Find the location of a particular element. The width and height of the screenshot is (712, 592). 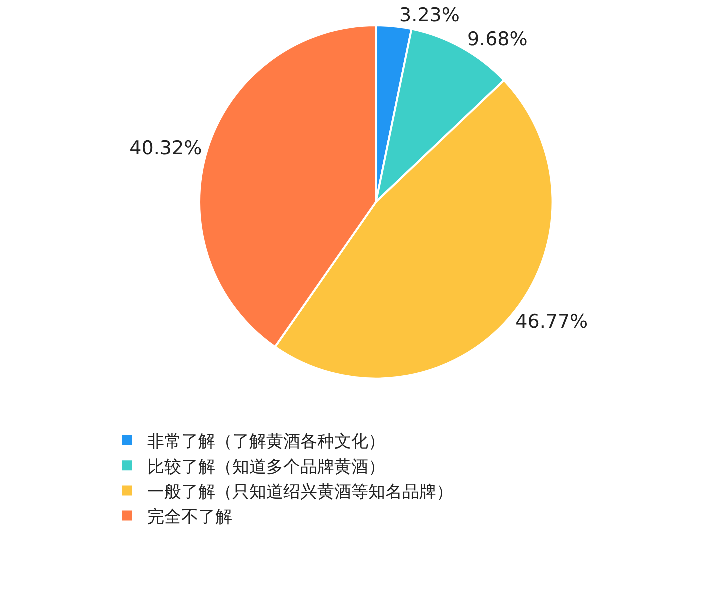

legend-label: 一般了解（只知道绍兴黄酒等知名品牌） is located at coordinates (300, 492).